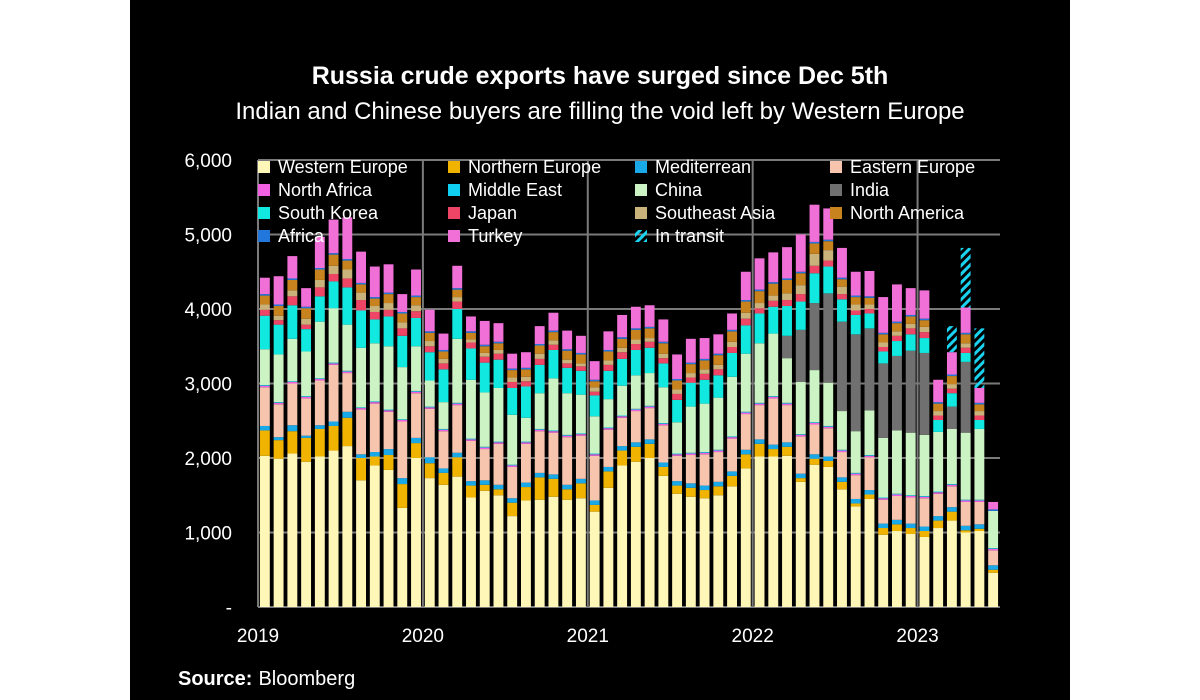 Image resolution: width=1200 pixels, height=700 pixels. What do you see at coordinates (495, 236) in the screenshot?
I see `legend-label: Turkey` at bounding box center [495, 236].